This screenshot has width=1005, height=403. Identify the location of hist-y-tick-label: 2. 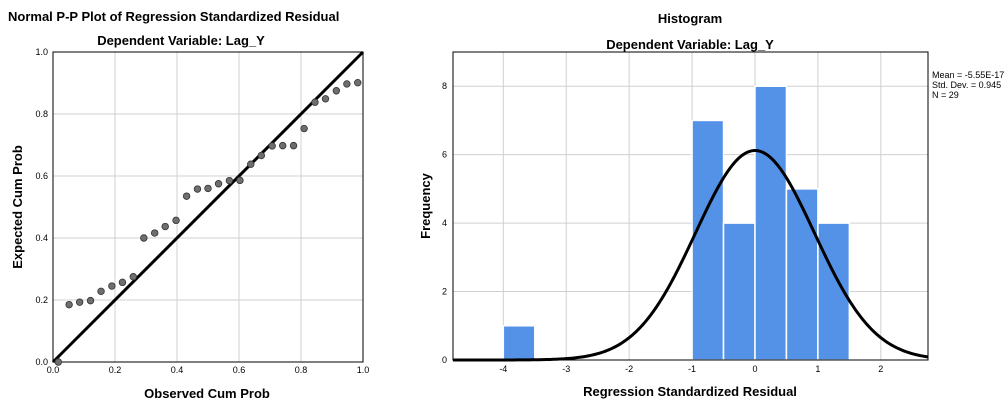
(444, 292).